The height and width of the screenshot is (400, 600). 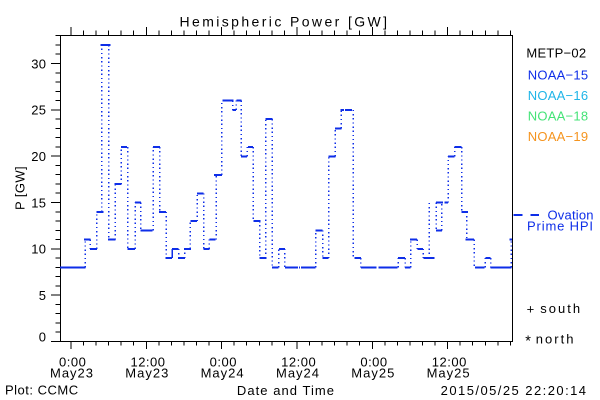 What do you see at coordinates (38, 249) in the screenshot?
I see `svg-text: 10` at bounding box center [38, 249].